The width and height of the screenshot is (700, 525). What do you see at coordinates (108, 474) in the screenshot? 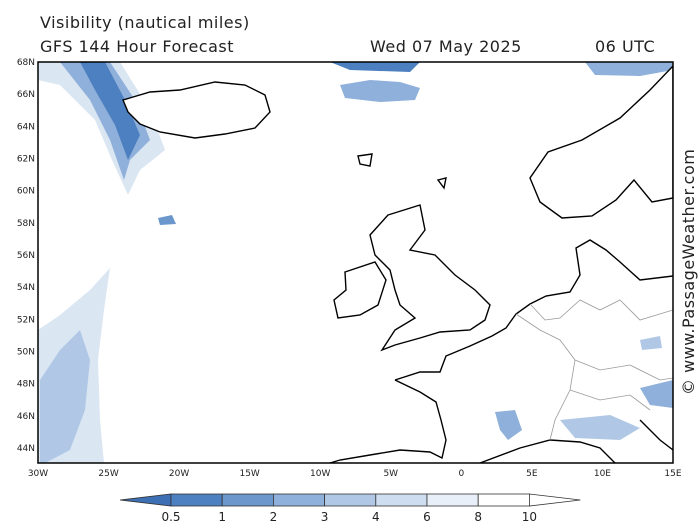
I see `lon-label: 25W` at bounding box center [108, 474].